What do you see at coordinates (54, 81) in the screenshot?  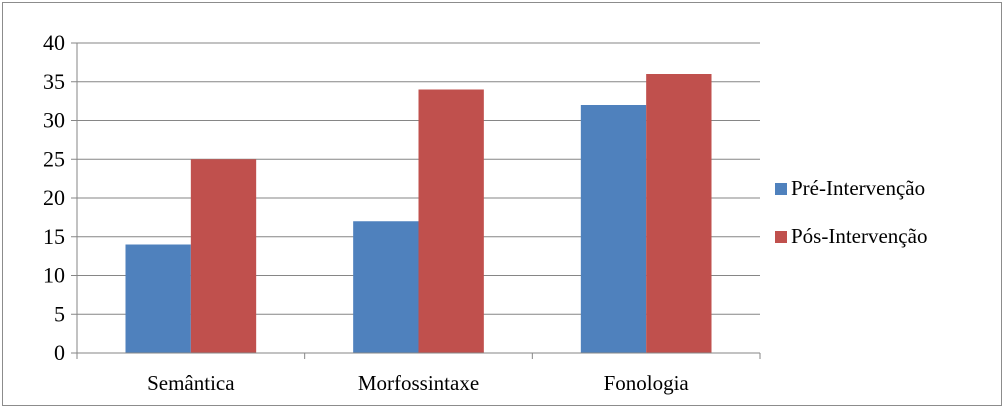 I see `y-tick-label: 35` at bounding box center [54, 81].